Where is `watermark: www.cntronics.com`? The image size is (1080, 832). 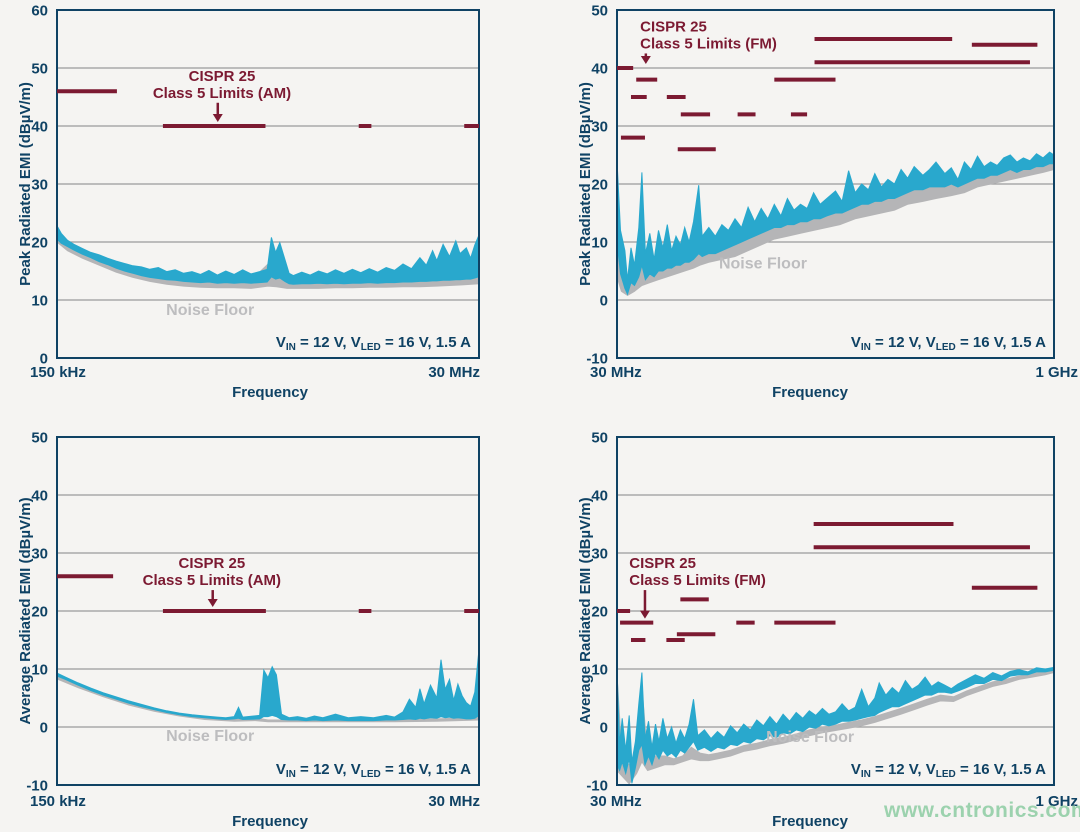
watermark: www.cntronics.com is located at coordinates (982, 810).